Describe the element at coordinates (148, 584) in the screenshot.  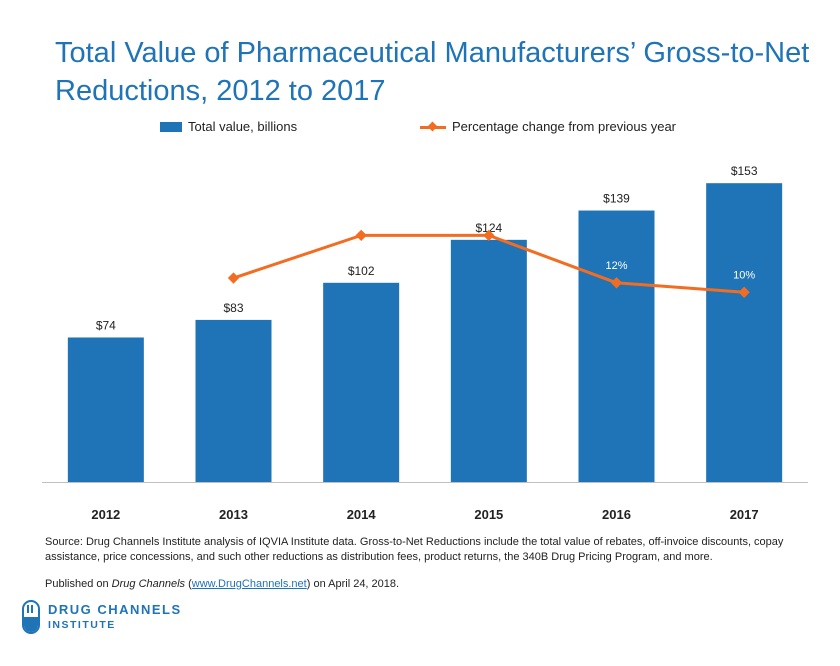
I see `published-outlet: Drug Channels` at that location.